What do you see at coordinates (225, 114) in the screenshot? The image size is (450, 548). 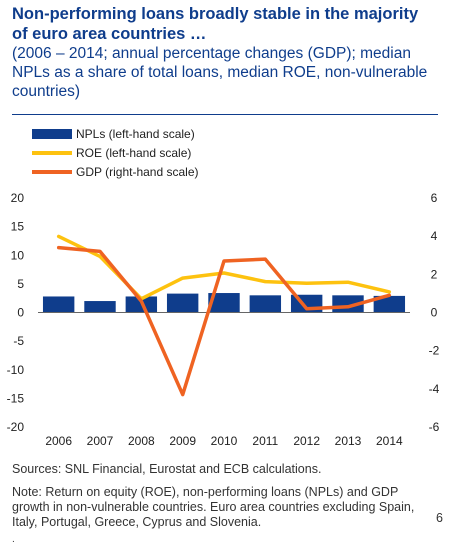 I see `title-divider` at bounding box center [225, 114].